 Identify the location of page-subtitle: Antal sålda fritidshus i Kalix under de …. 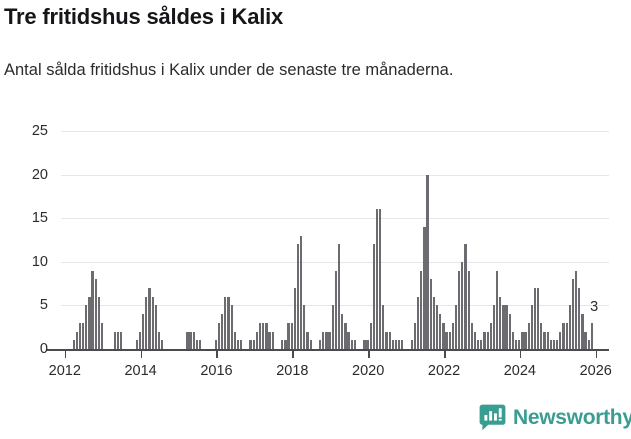
(229, 70).